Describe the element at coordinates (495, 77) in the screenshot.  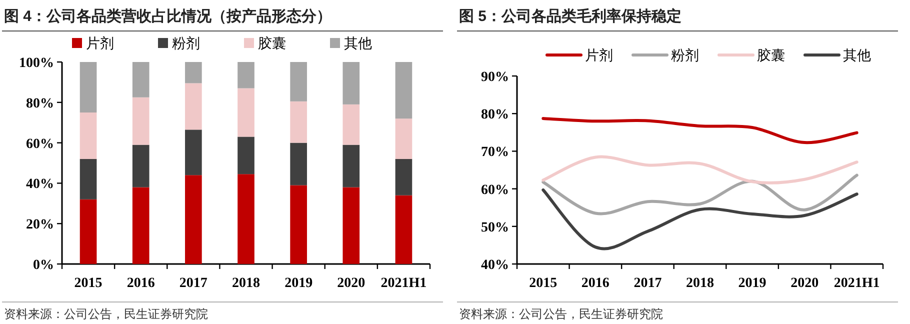
I see `y-tick-label: 90%` at that location.